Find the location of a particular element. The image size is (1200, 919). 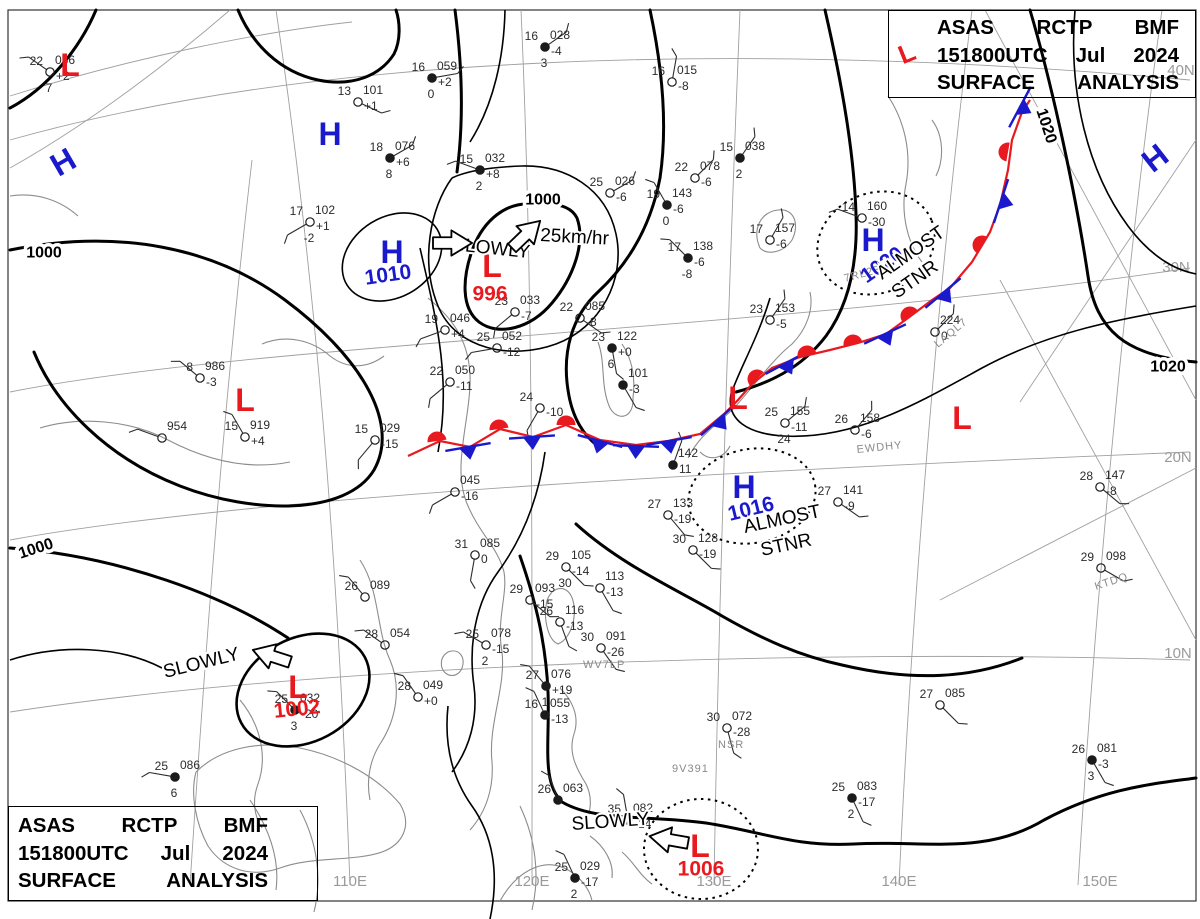

station-plot: 045-16 is located at coordinates (454, 493).